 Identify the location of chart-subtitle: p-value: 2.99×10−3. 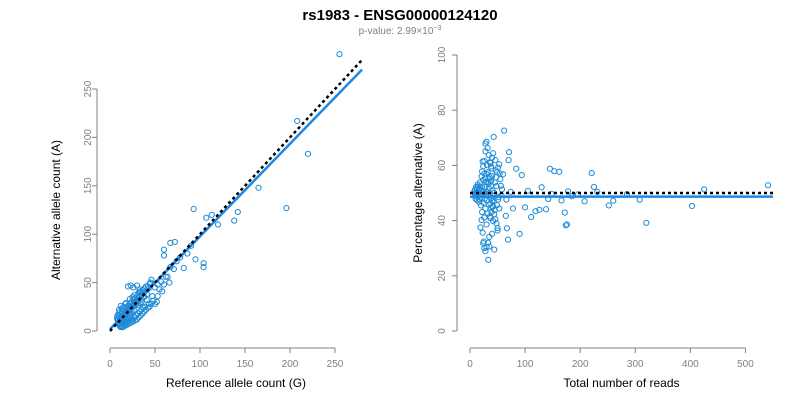
(400, 31).